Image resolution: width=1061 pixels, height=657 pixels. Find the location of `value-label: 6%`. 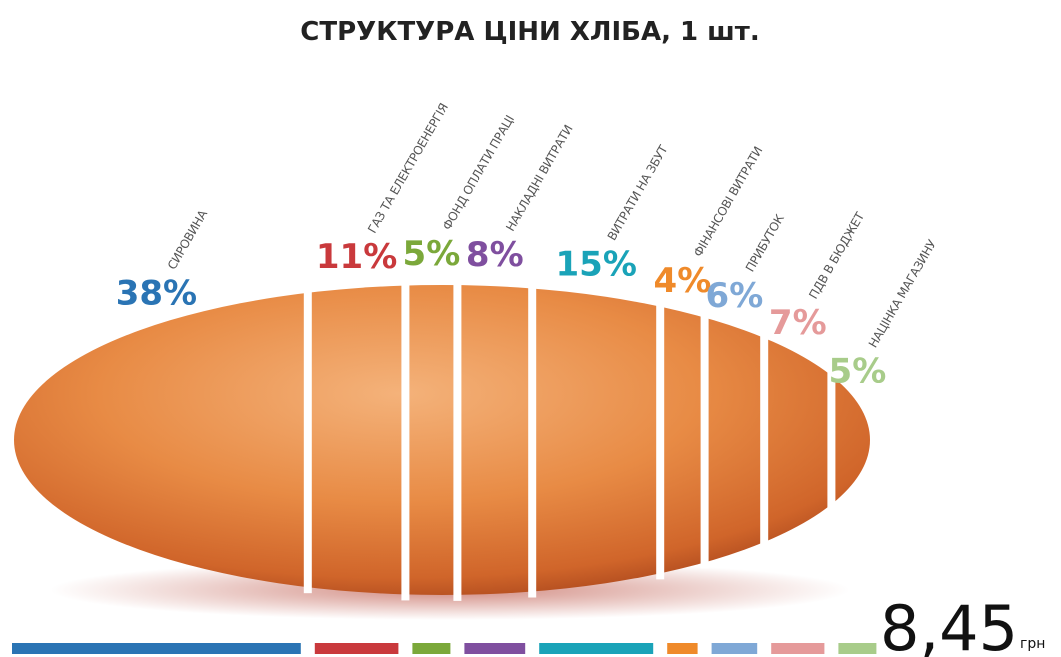

value-label: 6% is located at coordinates (735, 296).